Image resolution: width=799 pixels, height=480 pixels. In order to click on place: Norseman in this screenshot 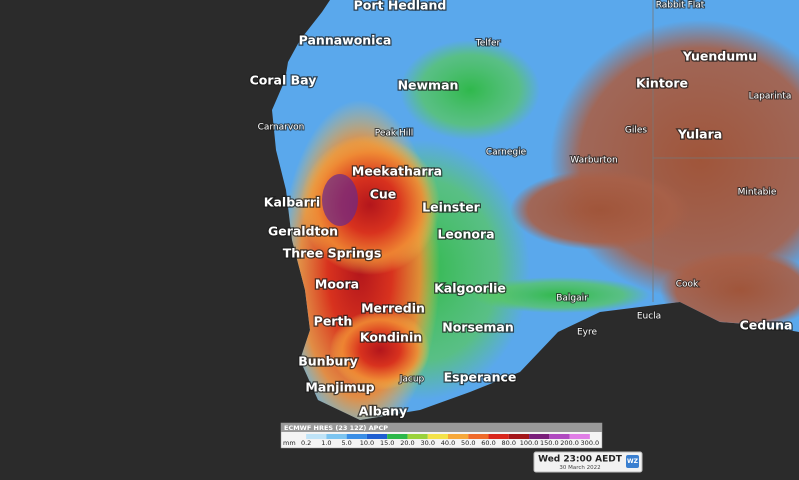, I will do `click(478, 327)`.